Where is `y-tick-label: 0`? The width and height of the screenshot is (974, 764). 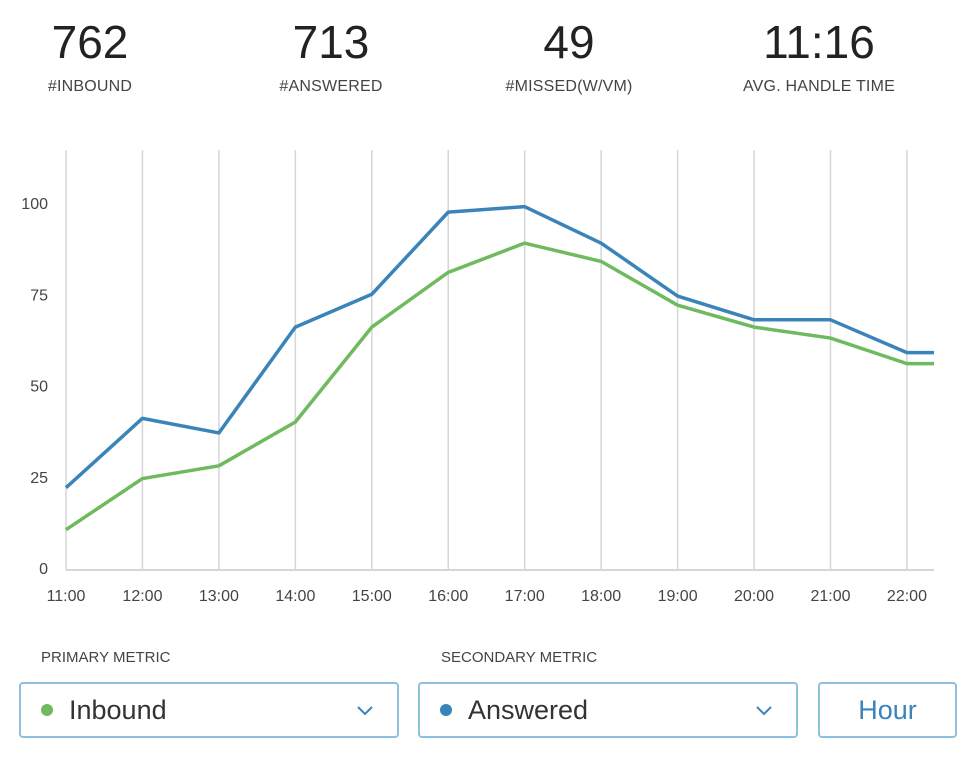
y-tick-label: 0 is located at coordinates (43, 569).